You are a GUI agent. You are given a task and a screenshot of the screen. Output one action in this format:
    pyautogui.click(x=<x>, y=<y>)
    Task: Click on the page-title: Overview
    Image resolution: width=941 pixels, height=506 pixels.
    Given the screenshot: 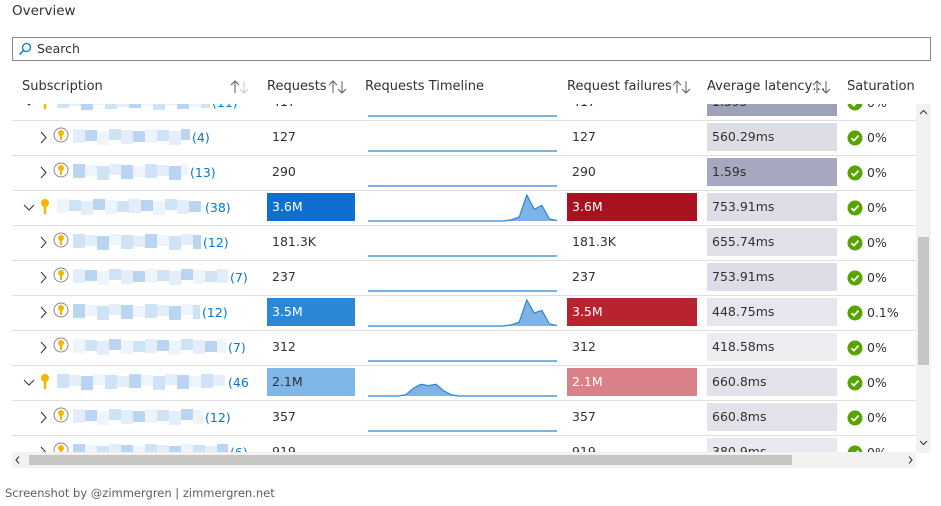 What is the action you would take?
    pyautogui.click(x=44, y=11)
    